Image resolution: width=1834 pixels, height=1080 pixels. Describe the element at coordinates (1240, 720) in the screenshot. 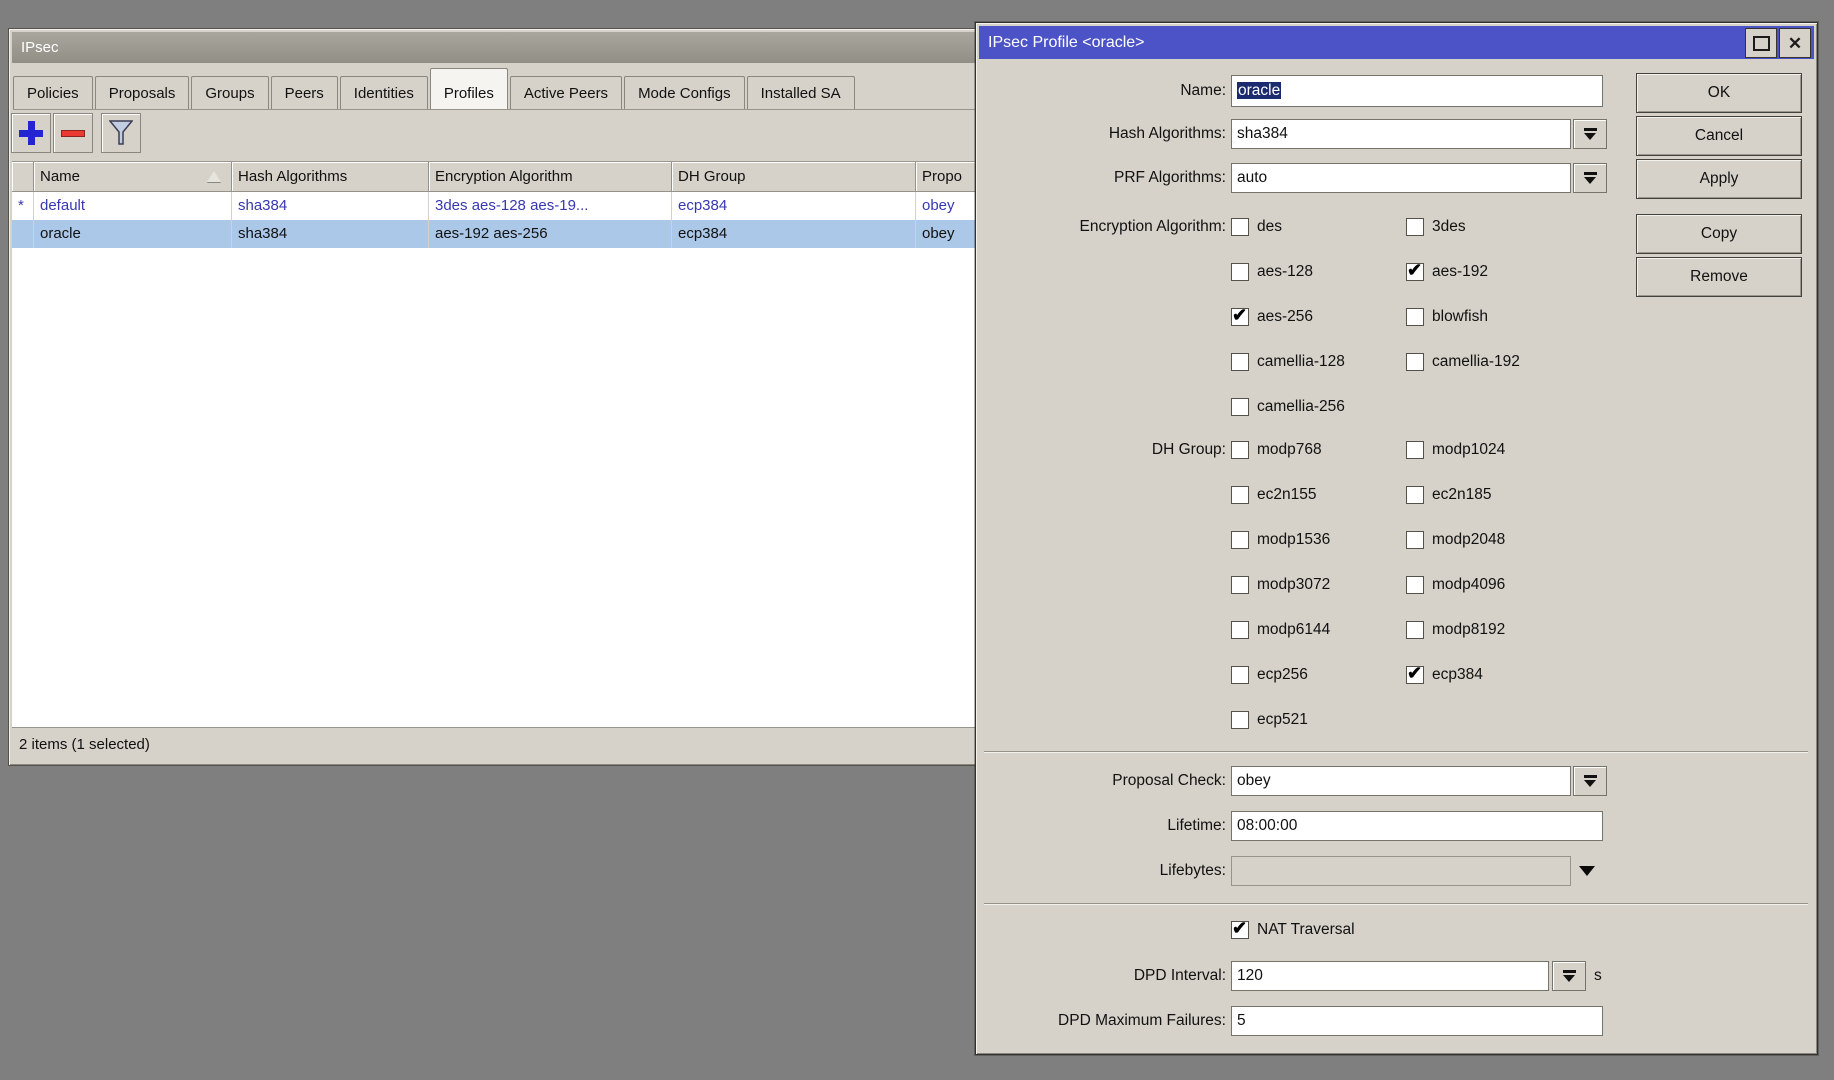

I see `checkbox-ecp521` at that location.